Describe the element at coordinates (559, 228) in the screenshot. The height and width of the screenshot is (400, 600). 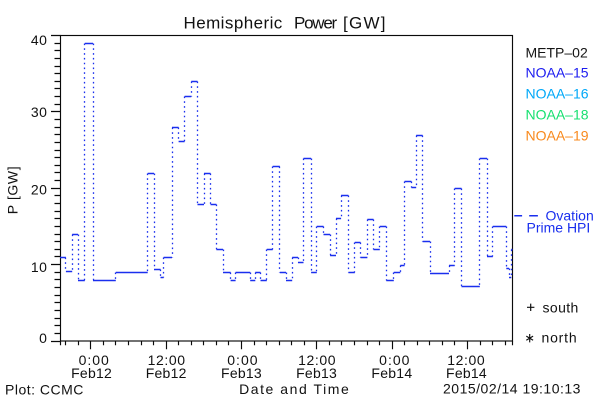
I see `svg-text: Prime HPI` at that location.